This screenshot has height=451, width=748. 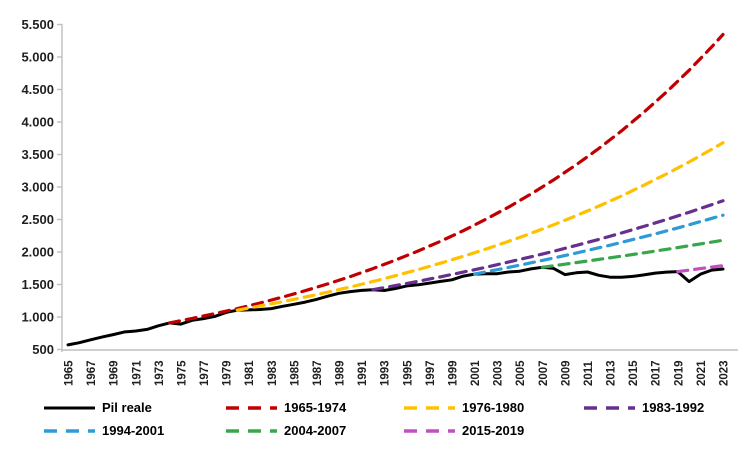 What do you see at coordinates (251, 408) in the screenshot?
I see `legend-swatch-1965-1974` at bounding box center [251, 408].